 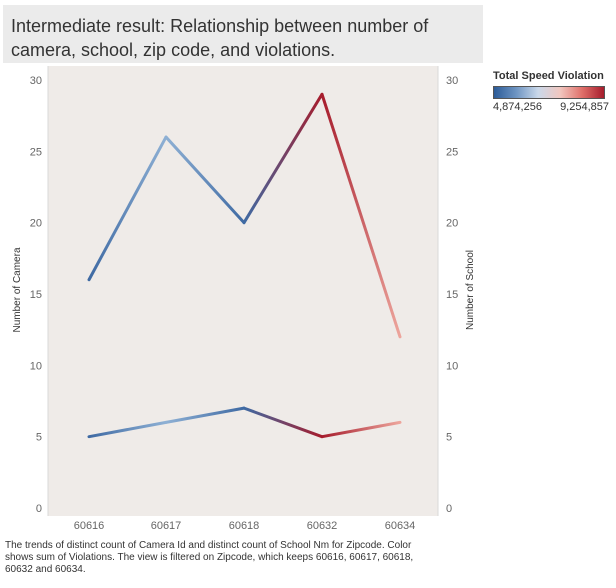 I want to click on left-tick-label: 5, so click(x=39, y=438).